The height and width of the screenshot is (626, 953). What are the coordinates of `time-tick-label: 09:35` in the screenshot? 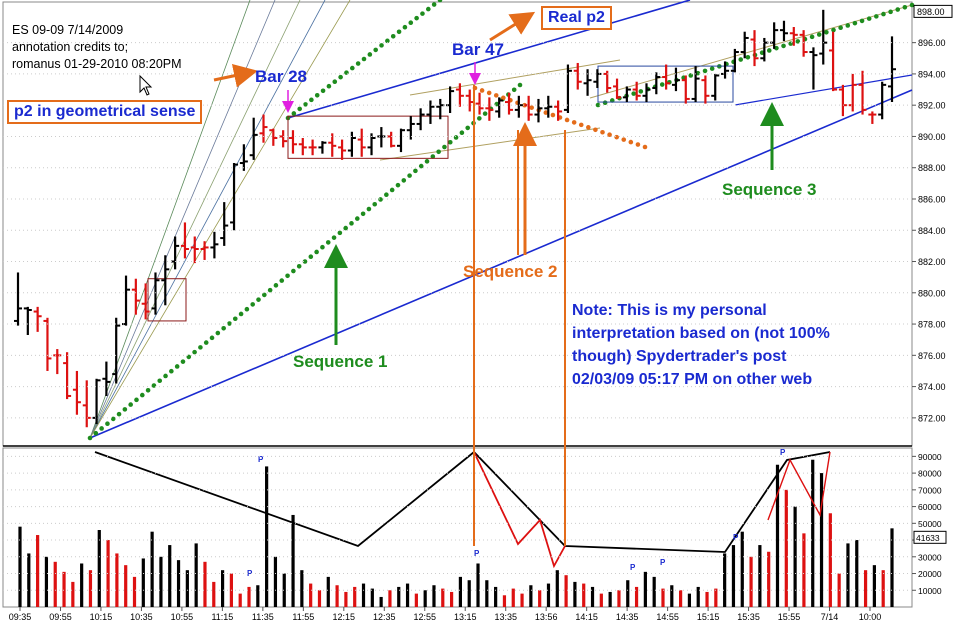 It's located at (20, 617).